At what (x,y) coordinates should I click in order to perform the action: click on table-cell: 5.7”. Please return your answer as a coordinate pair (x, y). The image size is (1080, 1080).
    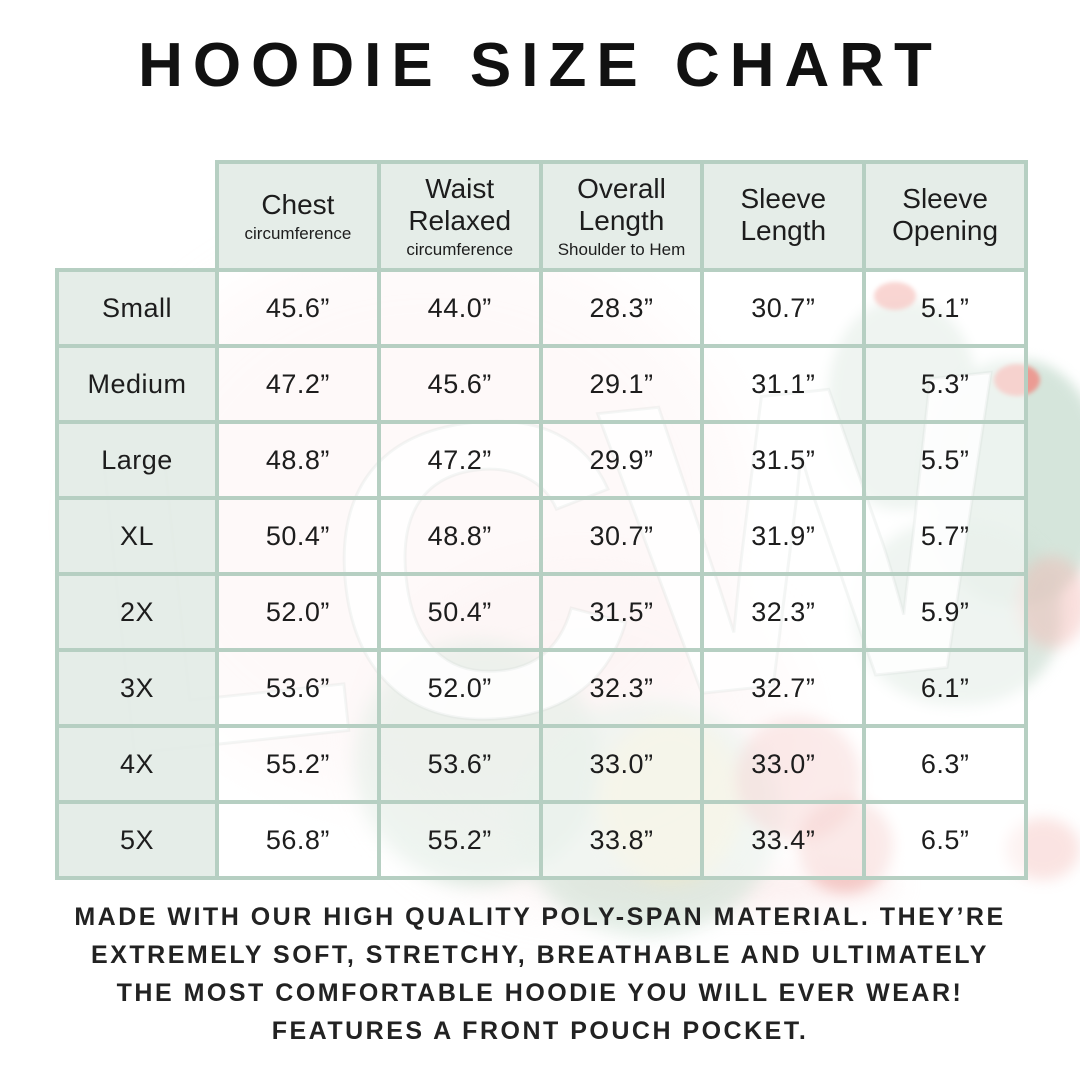
    Looking at the image, I should click on (945, 536).